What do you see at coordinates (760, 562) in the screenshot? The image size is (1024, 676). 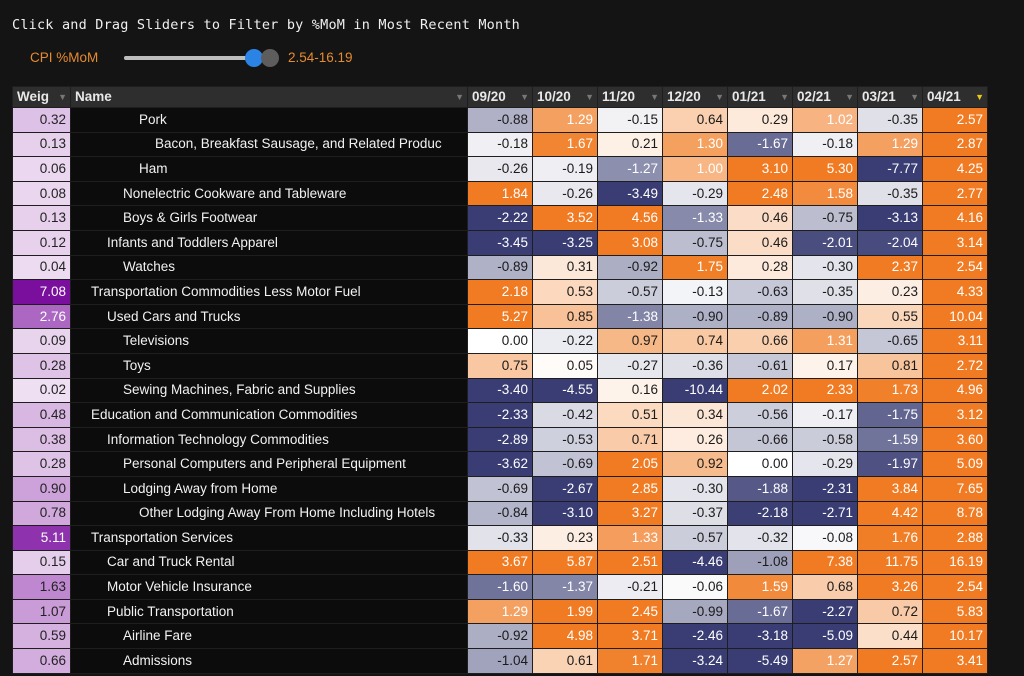 I see `value-cell: -1.08` at bounding box center [760, 562].